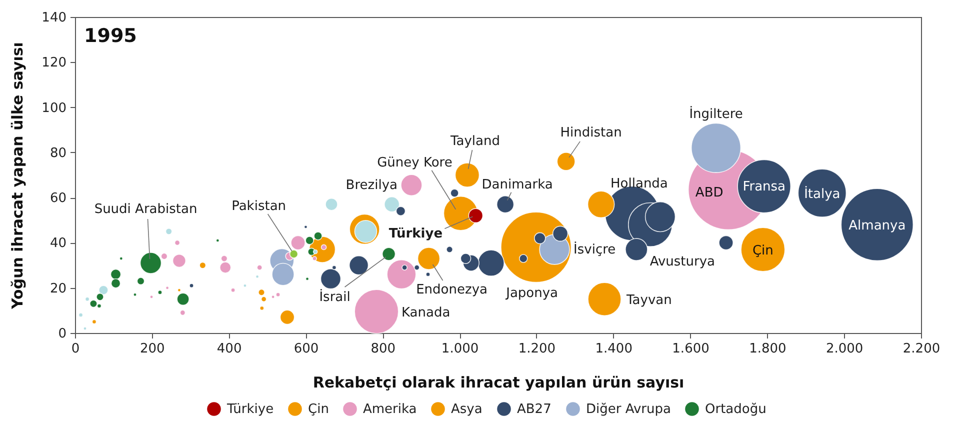 This screenshot has width=958, height=426. I want to click on annotation: İngiltere, so click(716, 114).